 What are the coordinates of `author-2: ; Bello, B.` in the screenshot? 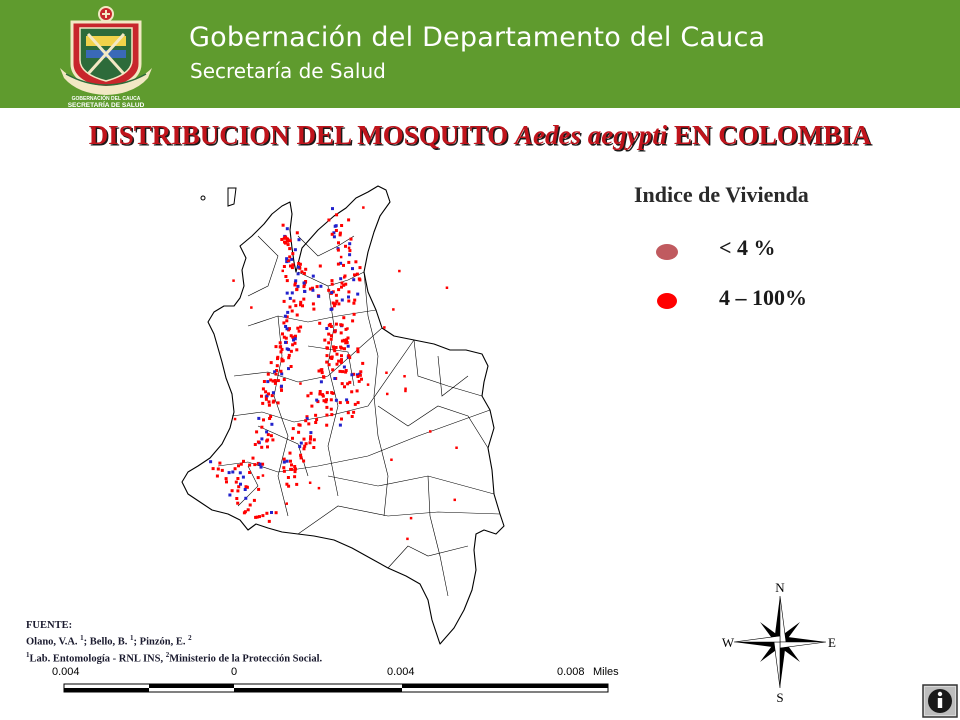 It's located at (107, 642).